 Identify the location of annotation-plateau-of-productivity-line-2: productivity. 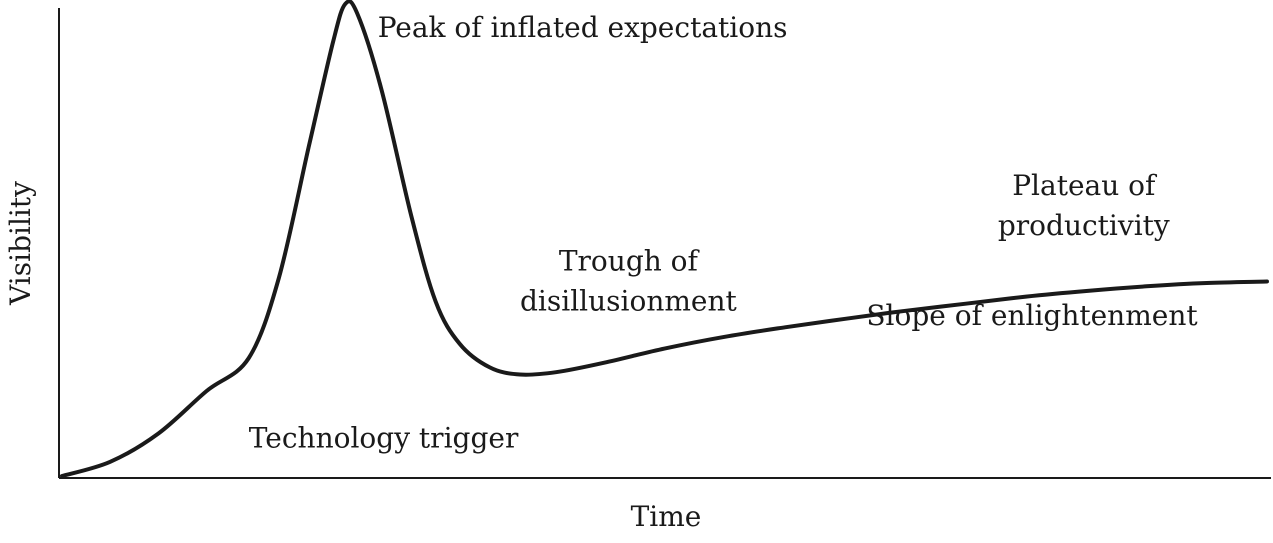
(1084, 225).